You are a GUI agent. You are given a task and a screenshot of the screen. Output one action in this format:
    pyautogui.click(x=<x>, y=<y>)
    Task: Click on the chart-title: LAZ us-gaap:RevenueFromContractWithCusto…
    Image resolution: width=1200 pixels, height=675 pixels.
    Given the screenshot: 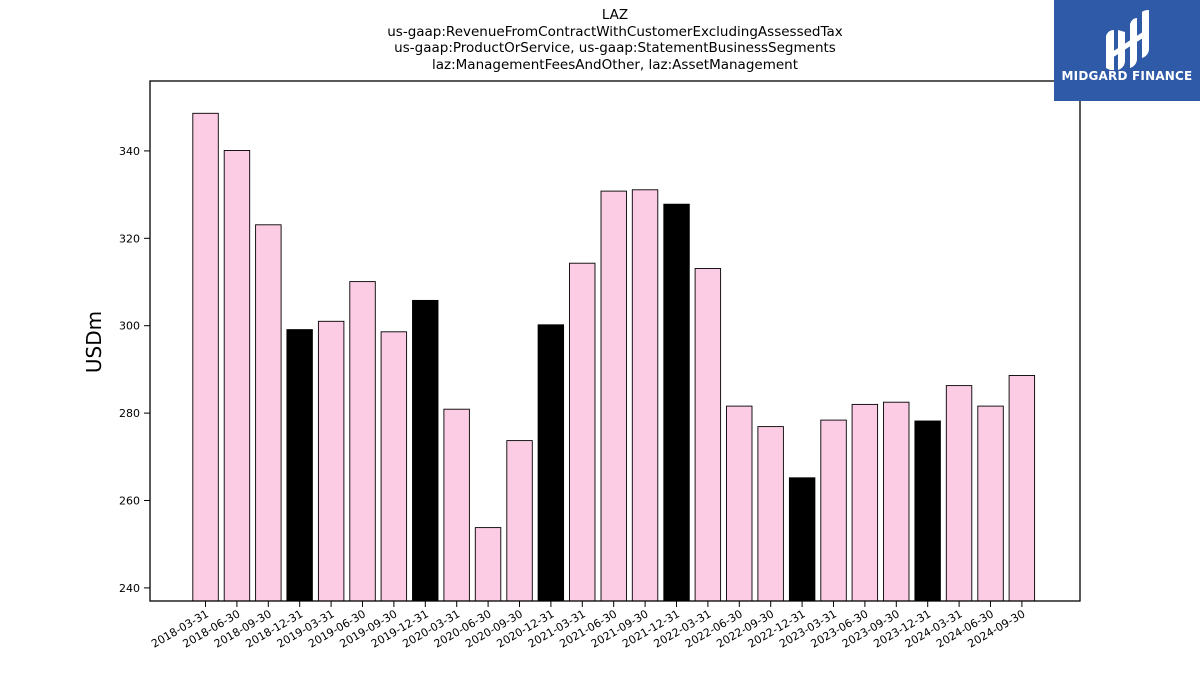 What is the action you would take?
    pyautogui.click(x=615, y=40)
    